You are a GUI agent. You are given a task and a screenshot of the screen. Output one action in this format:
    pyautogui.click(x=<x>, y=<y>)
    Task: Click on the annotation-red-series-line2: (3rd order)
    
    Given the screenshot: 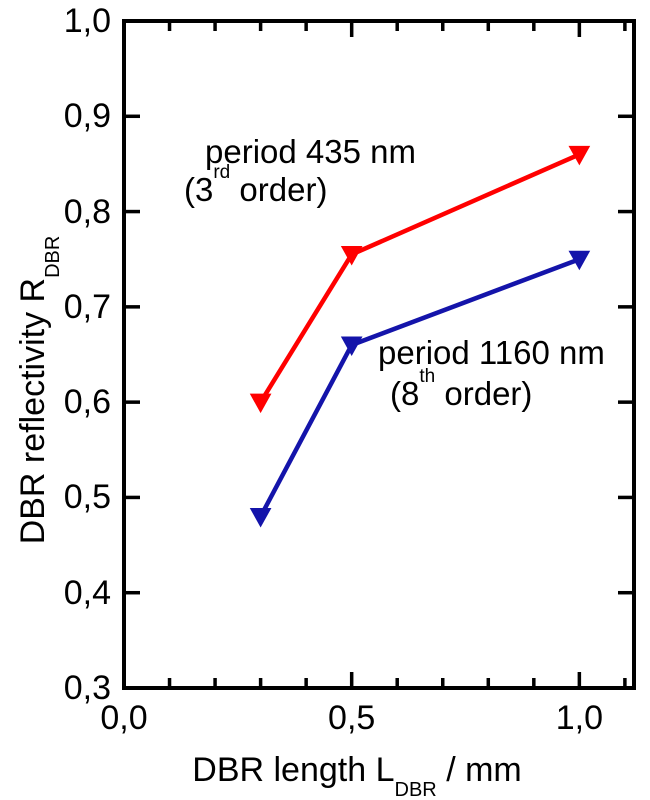 What is the action you would take?
    pyautogui.click(x=256, y=185)
    